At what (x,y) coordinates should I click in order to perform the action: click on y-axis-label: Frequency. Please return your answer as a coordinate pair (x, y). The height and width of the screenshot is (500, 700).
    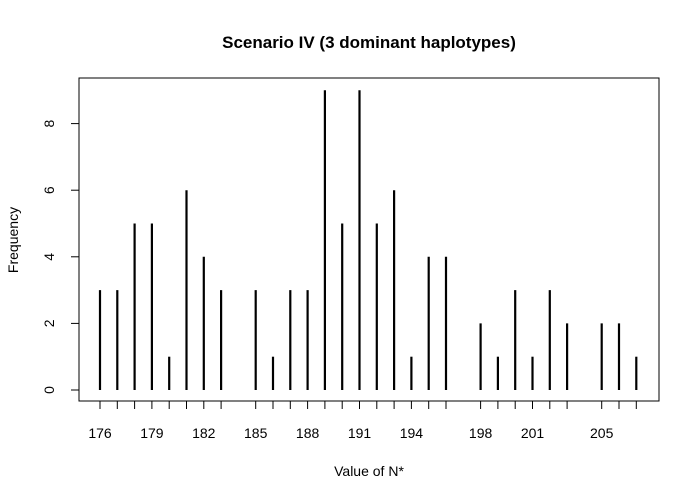
    Looking at the image, I should click on (13, 240).